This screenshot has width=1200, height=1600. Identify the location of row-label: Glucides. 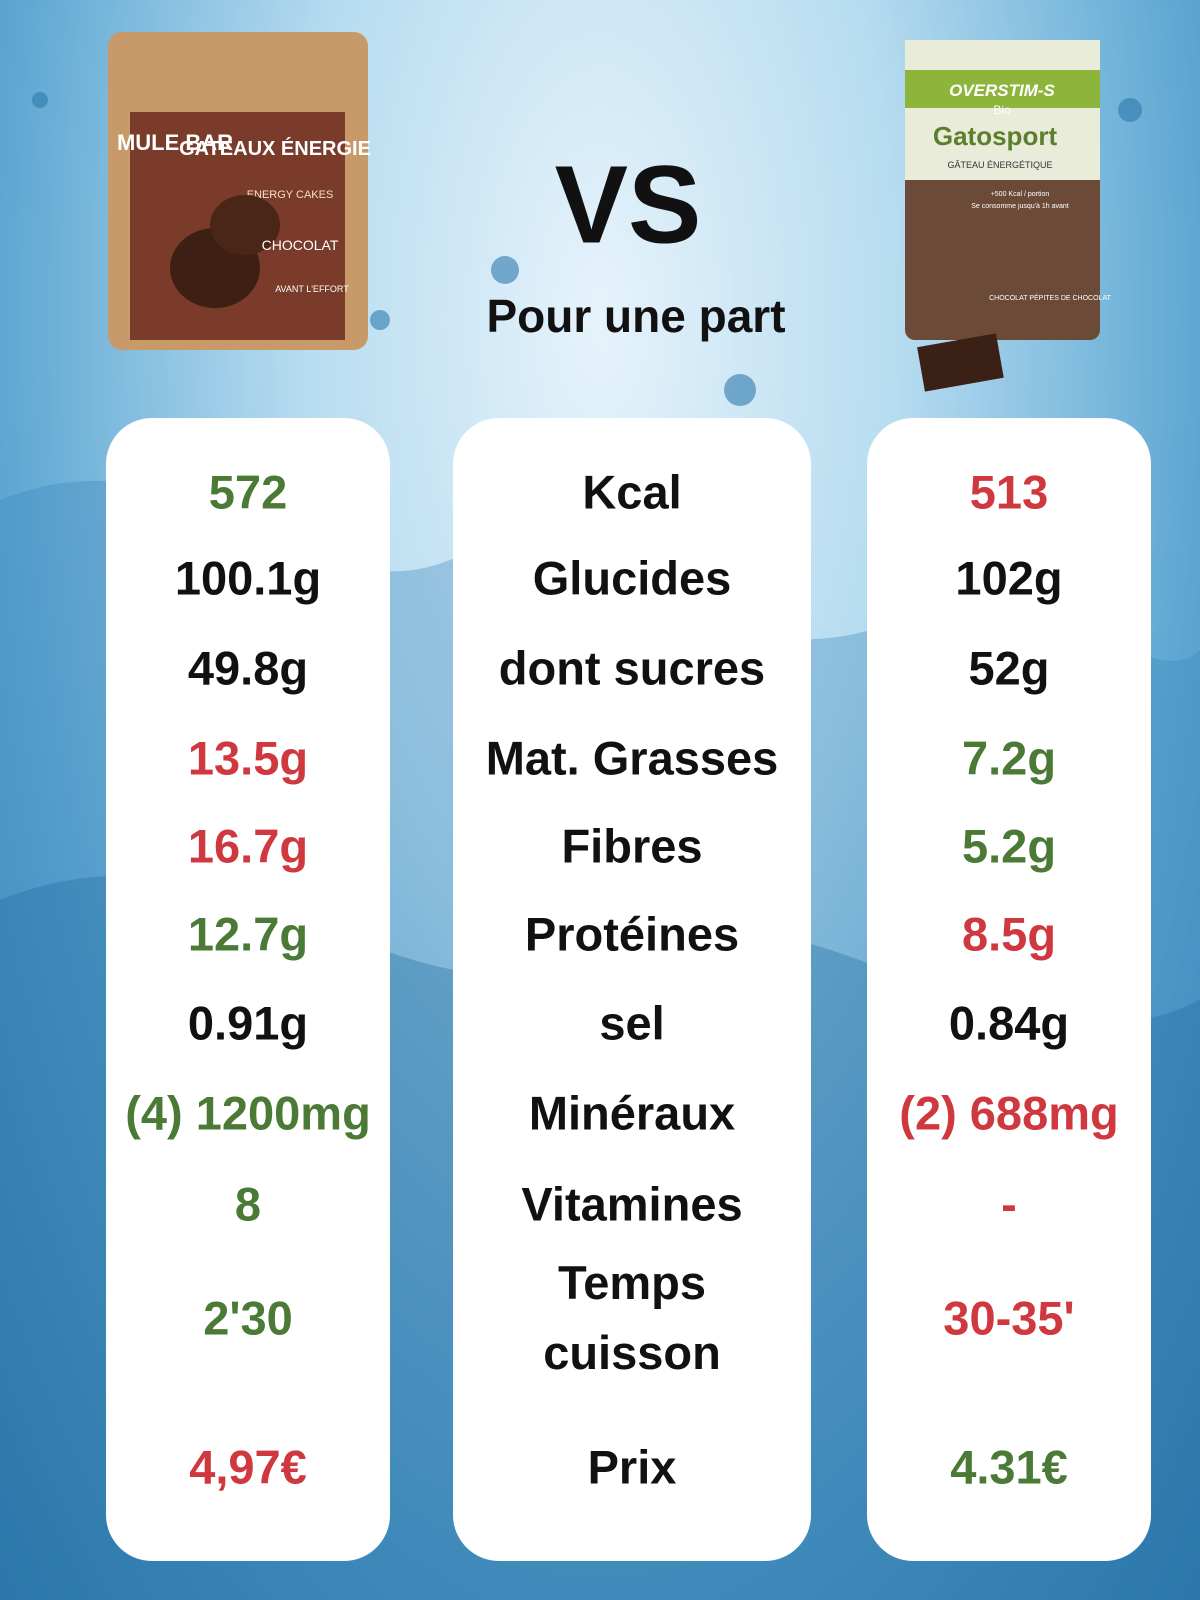
(632, 578).